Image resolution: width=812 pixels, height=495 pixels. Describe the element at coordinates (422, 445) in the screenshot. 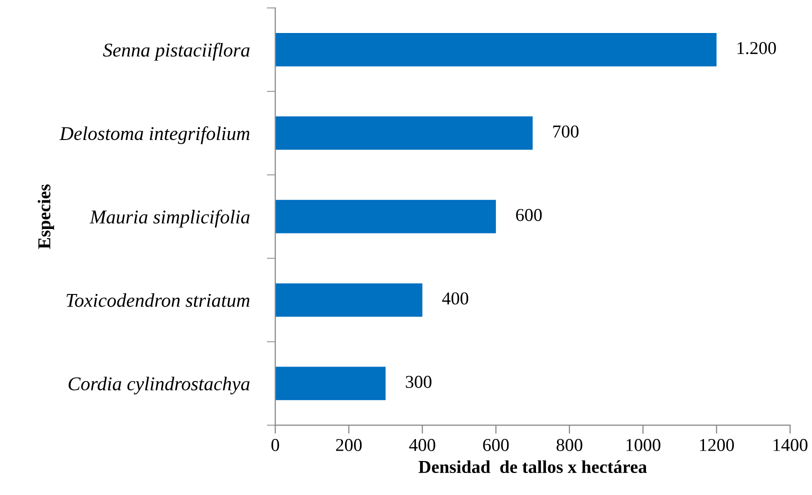

I see `x-tick-label: 400` at that location.